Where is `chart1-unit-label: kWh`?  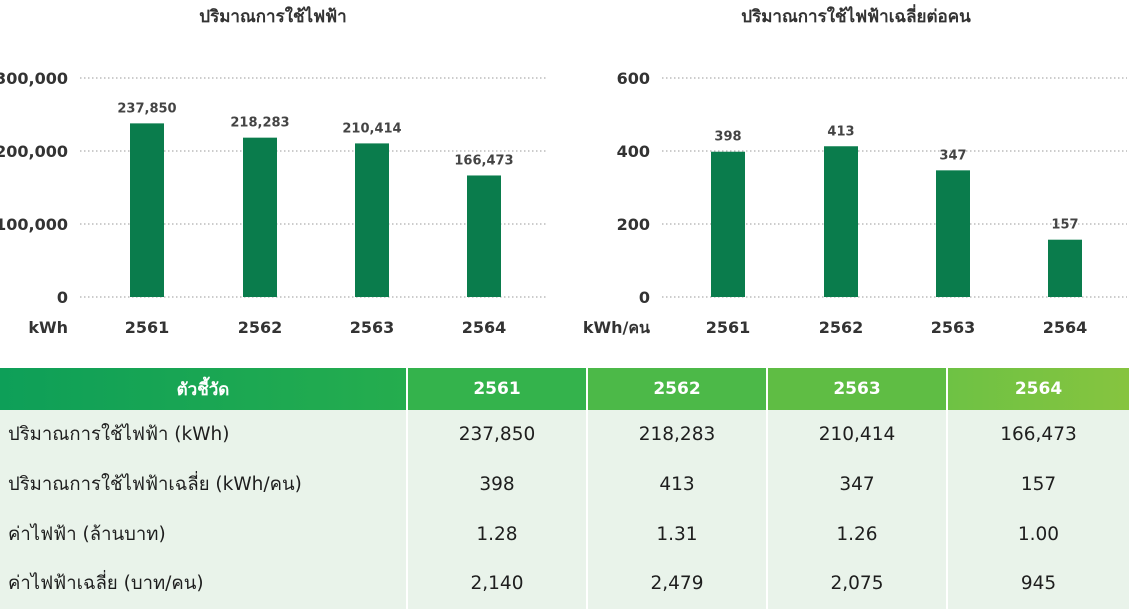
chart1-unit-label: kWh is located at coordinates (48, 327).